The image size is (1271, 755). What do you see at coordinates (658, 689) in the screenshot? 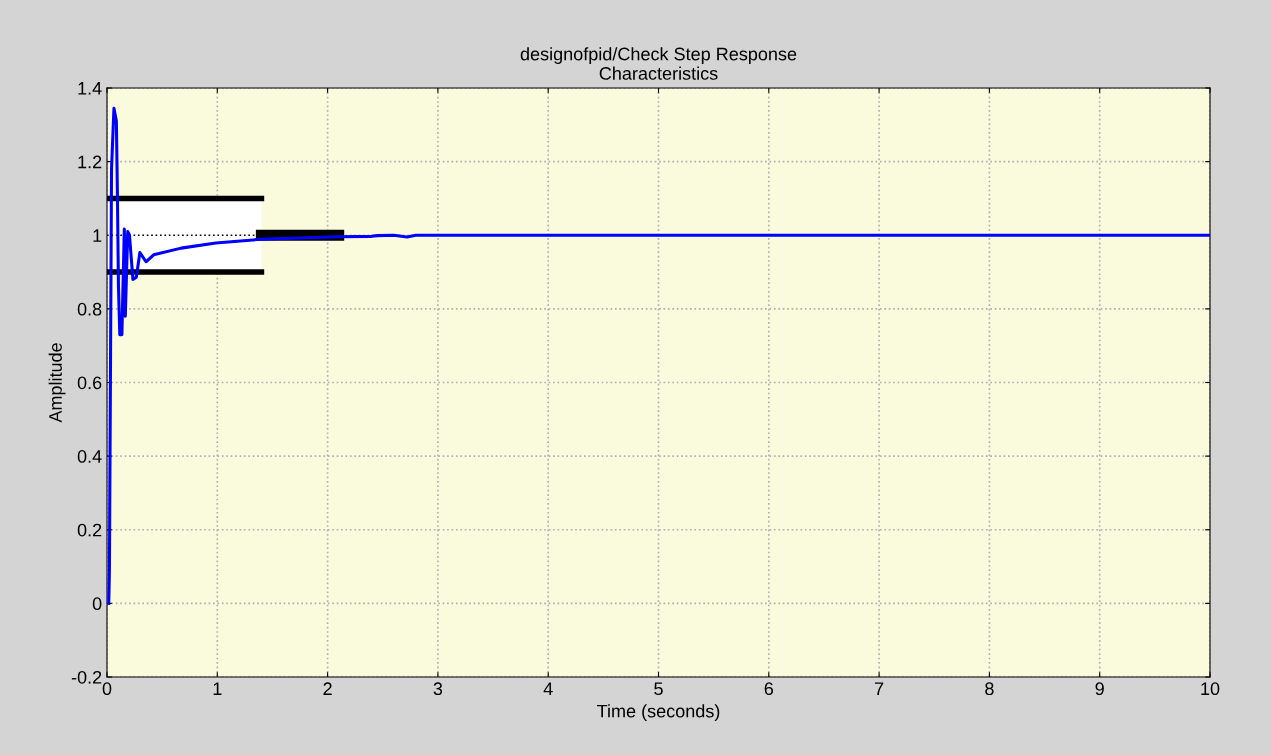
I see `x-tick-label: 5` at bounding box center [658, 689].